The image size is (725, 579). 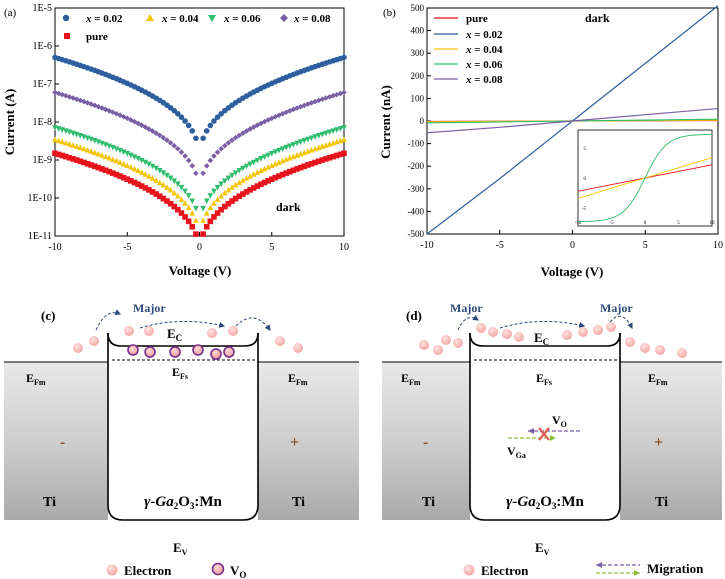 I want to click on arrow-left-icon, so click(x=108, y=320).